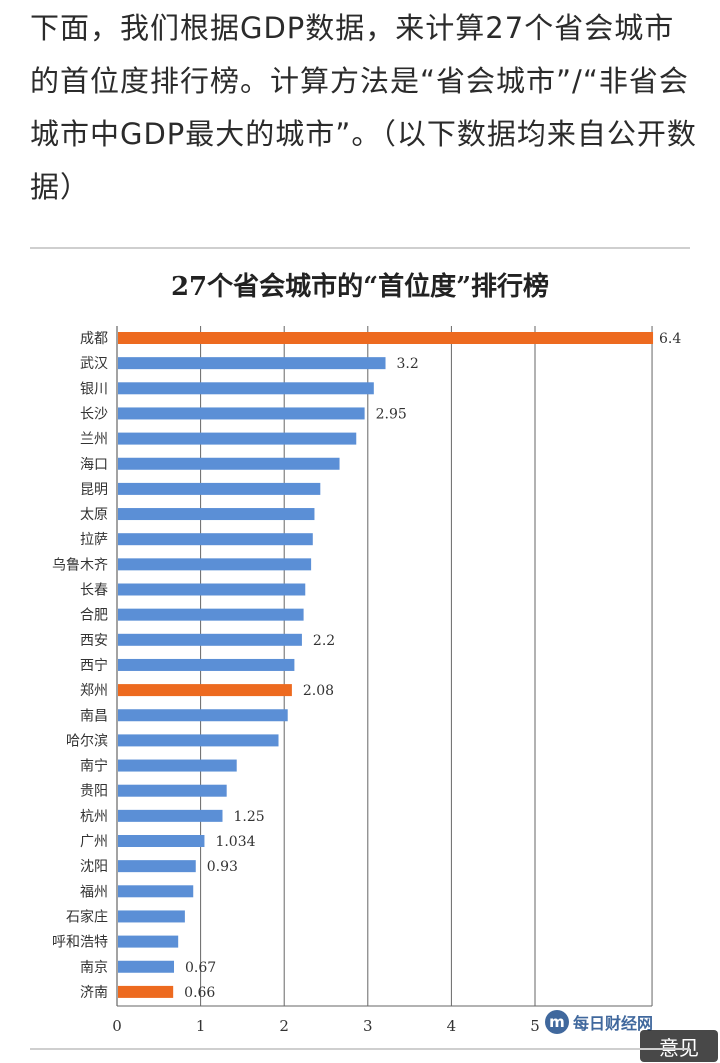 This screenshot has width=720, height=1063. What do you see at coordinates (94, 993) in the screenshot?
I see `category-label: 济南` at bounding box center [94, 993].